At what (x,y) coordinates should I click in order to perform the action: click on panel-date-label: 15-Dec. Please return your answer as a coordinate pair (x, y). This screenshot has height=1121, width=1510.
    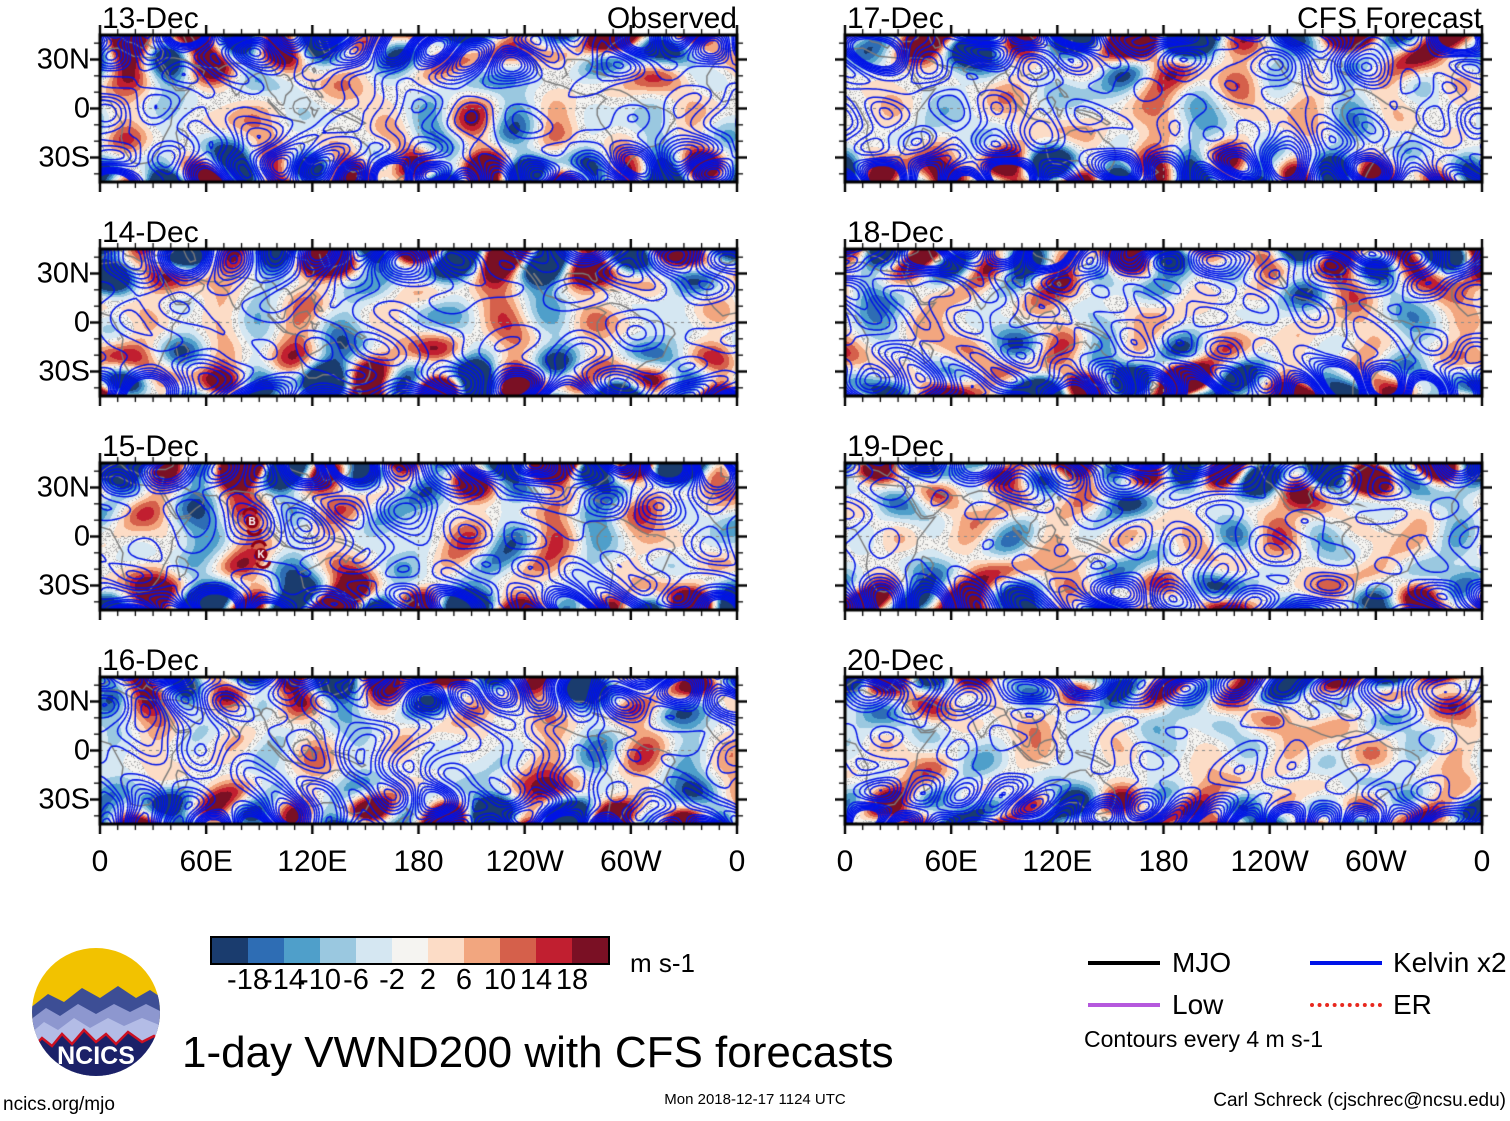
    Looking at the image, I should click on (150, 446).